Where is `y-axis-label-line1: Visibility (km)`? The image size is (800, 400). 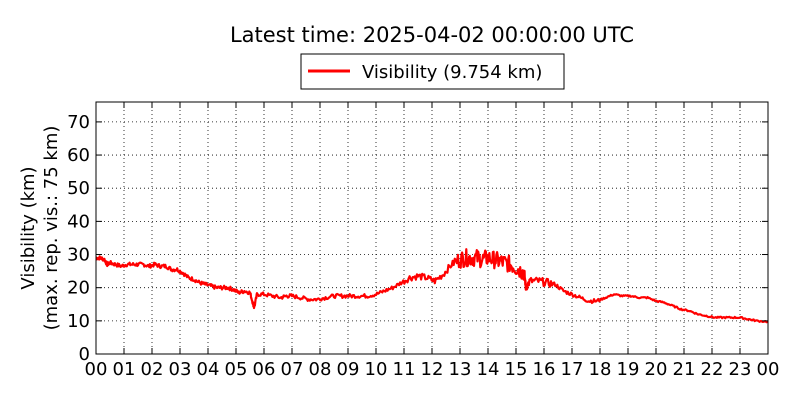 y-axis-label-line1: Visibility (km) is located at coordinates (28, 227).